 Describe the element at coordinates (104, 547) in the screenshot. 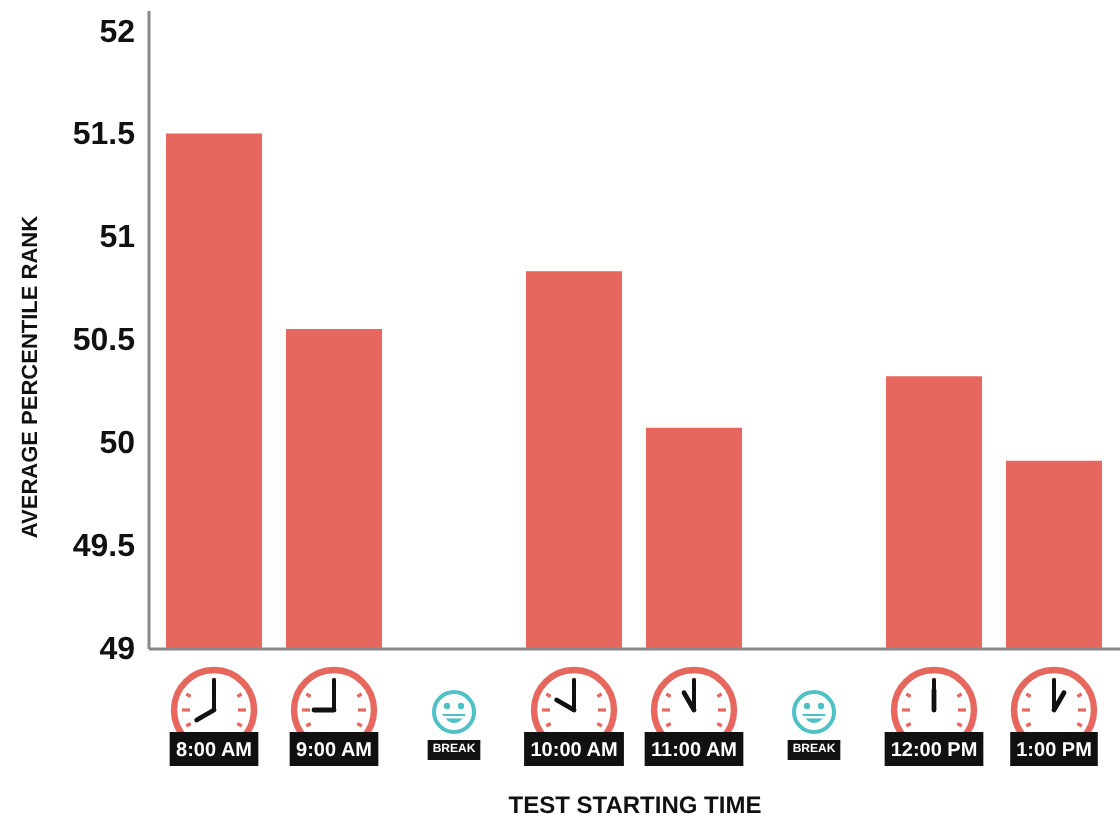

I see `y-tick-label: 49.5` at that location.